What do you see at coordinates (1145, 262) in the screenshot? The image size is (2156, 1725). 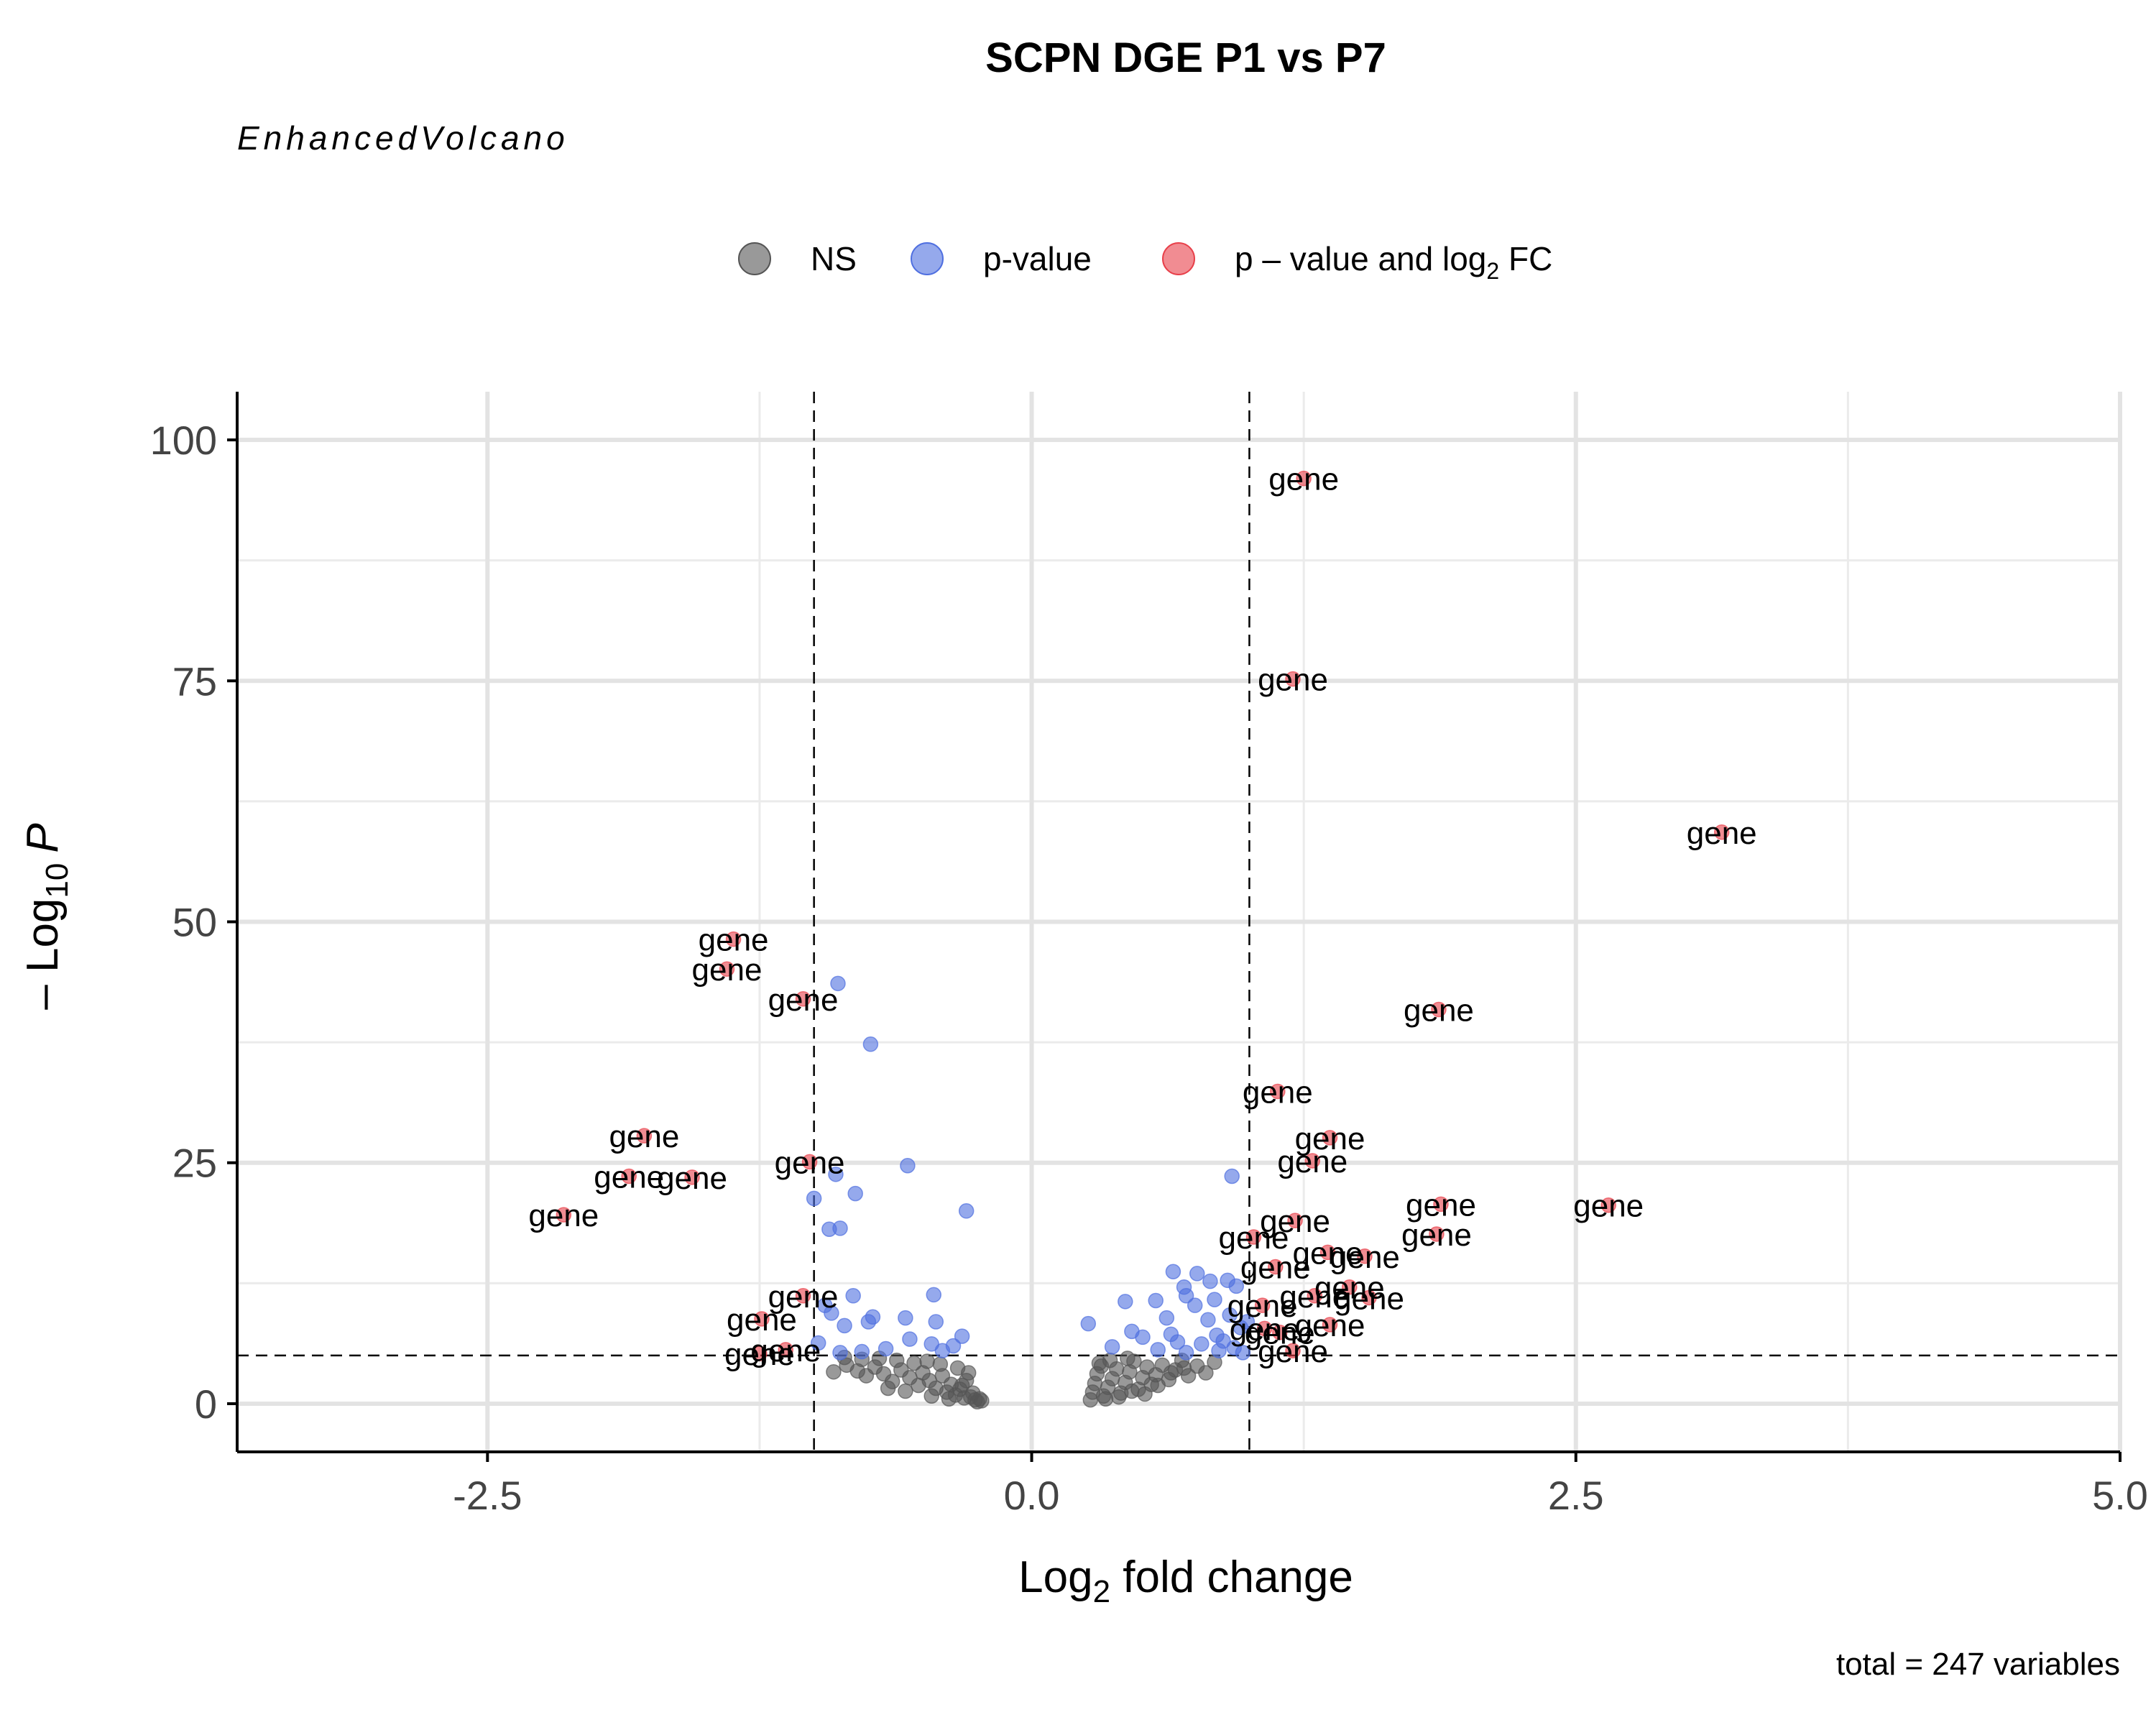 I see `legend: NS p-value p – value and log2 FC` at bounding box center [1145, 262].